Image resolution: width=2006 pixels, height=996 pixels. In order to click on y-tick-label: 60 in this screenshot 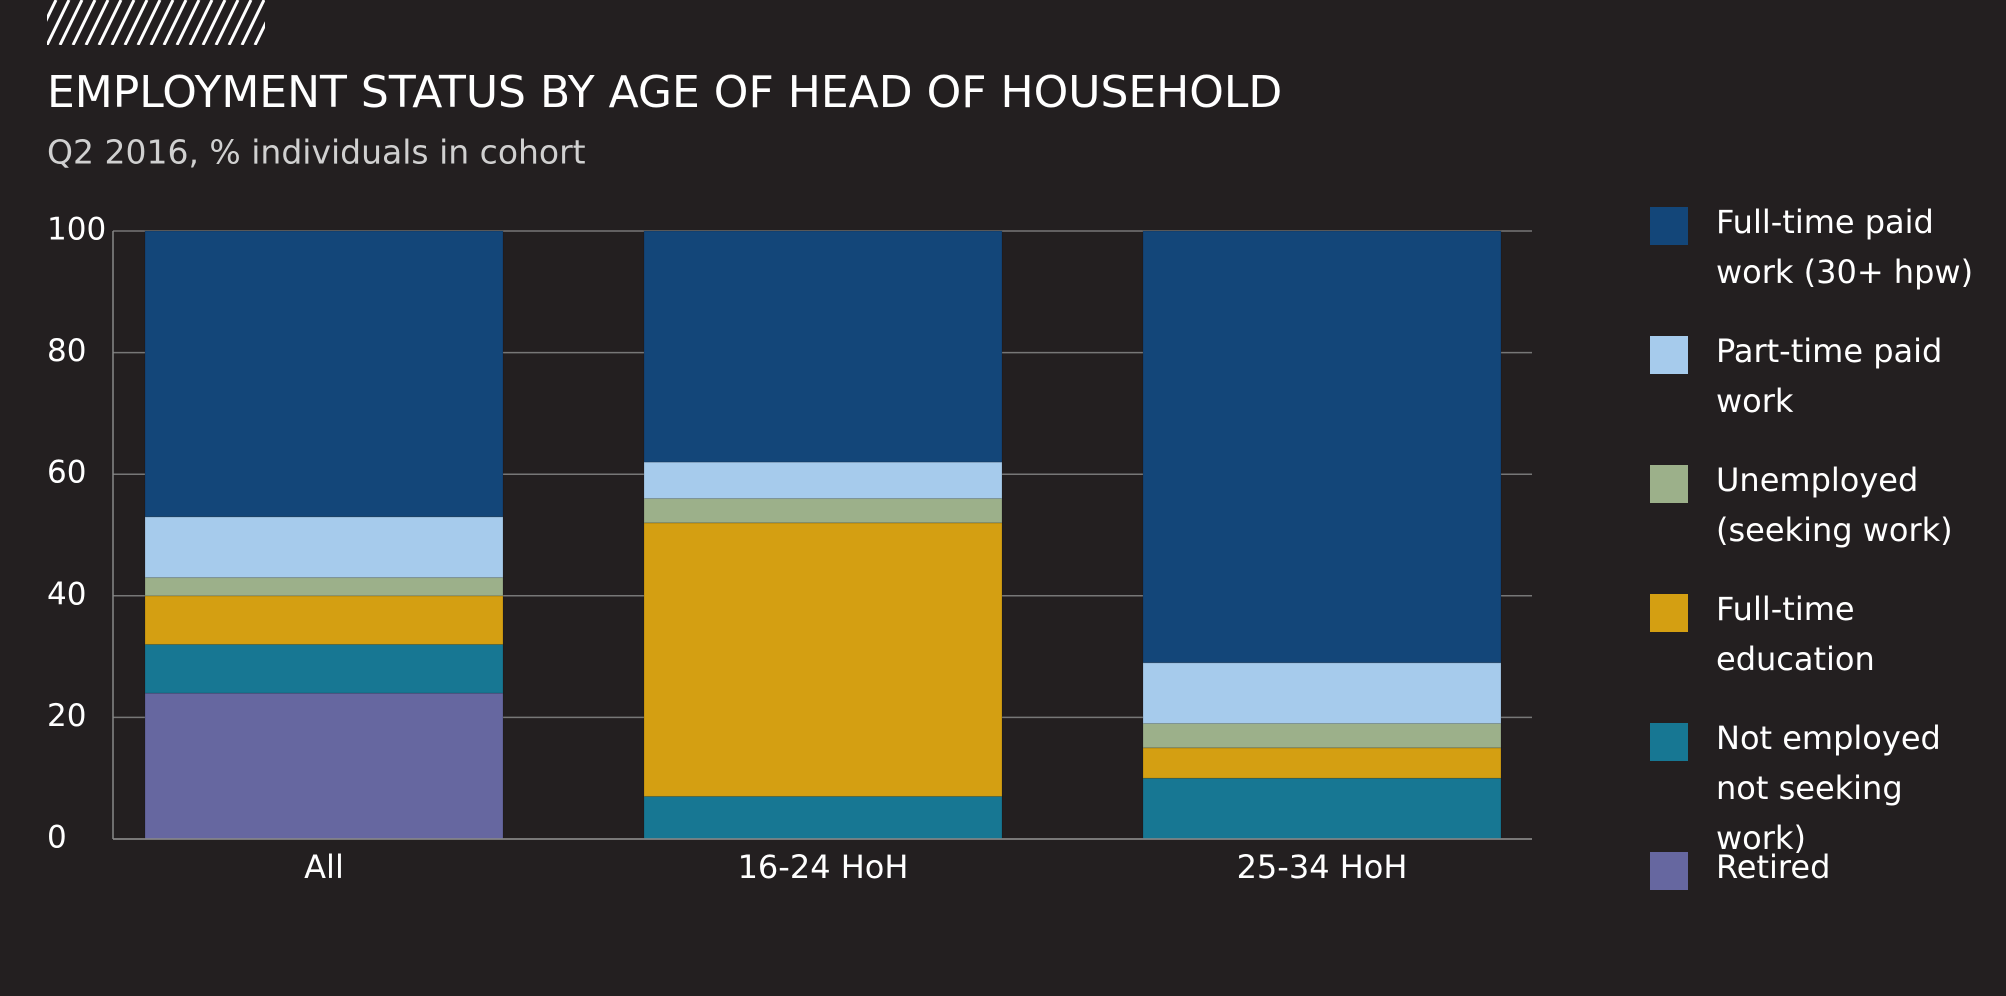, I will do `click(66, 473)`.